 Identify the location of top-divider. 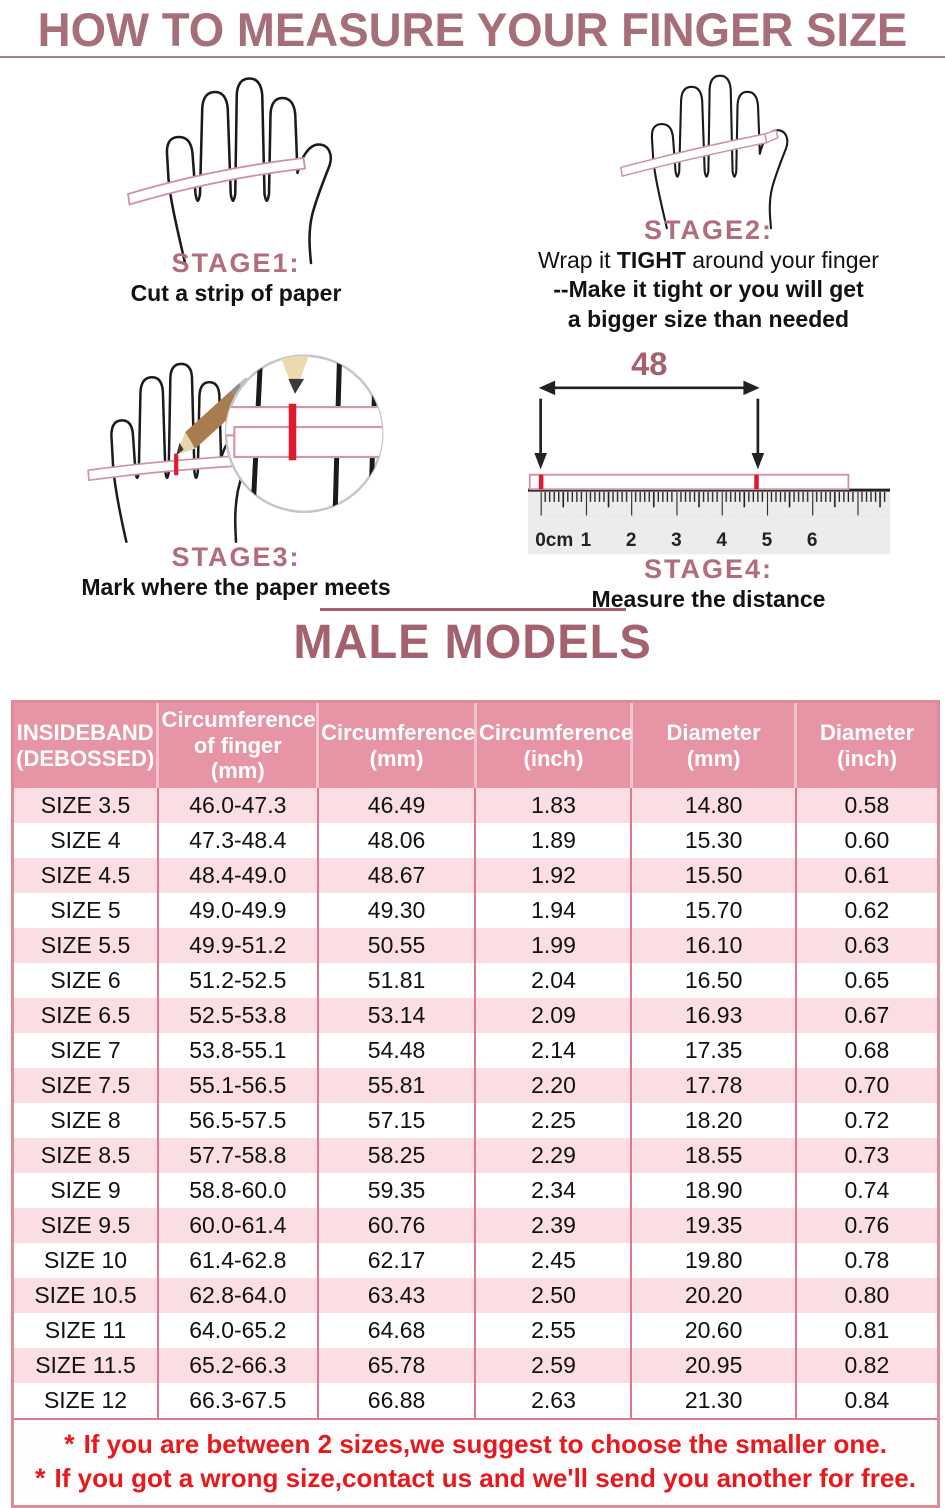
(472, 57).